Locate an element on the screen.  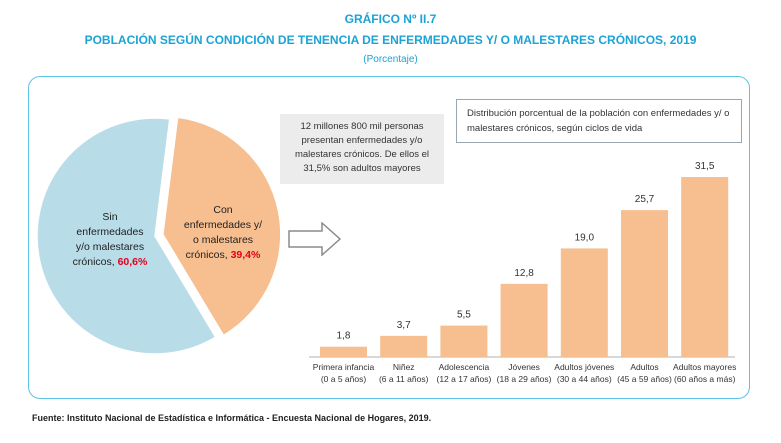
chart-unit: (Porcentaje) is located at coordinates (390, 59).